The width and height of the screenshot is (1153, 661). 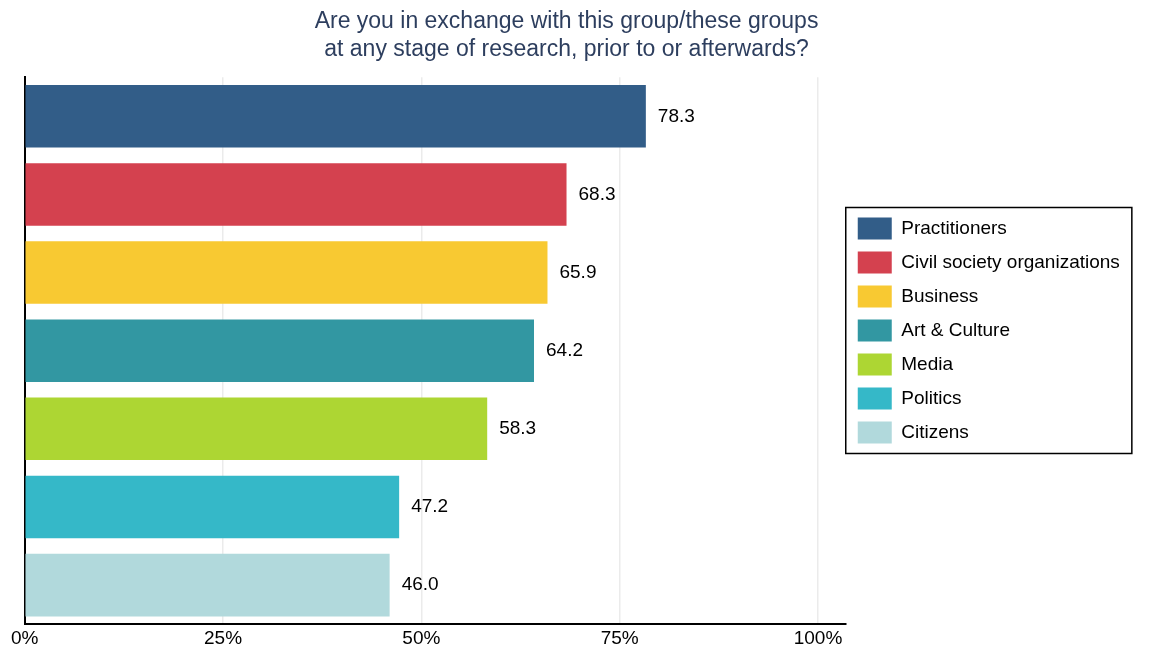 What do you see at coordinates (564, 349) in the screenshot?
I see `data-label: 64.2` at bounding box center [564, 349].